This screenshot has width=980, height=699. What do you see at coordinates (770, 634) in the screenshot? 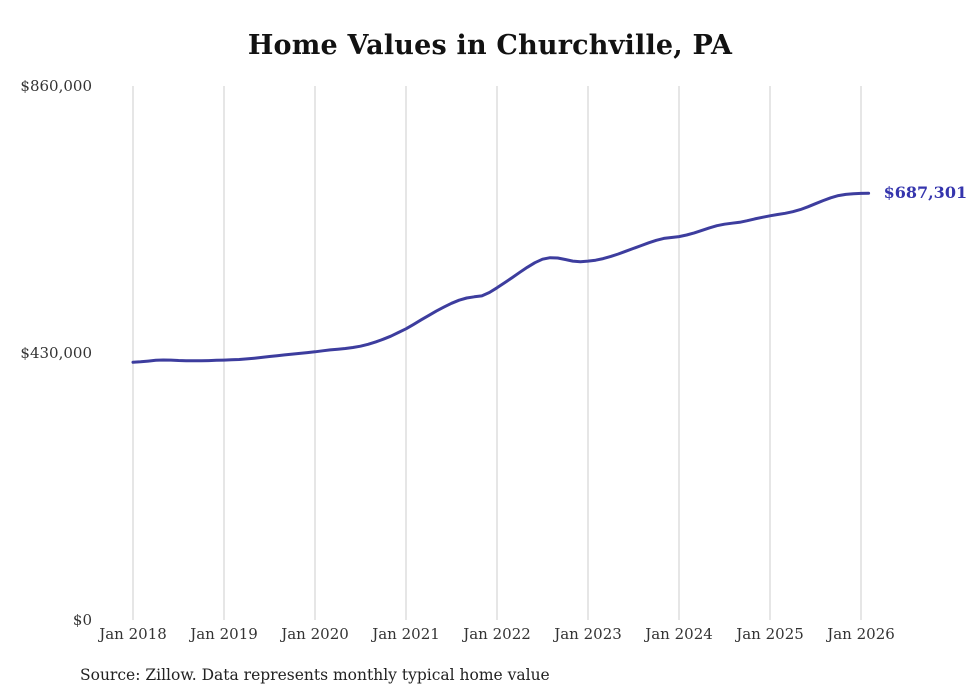
I see `x-tick-label: Jan 2025` at bounding box center [770, 634].